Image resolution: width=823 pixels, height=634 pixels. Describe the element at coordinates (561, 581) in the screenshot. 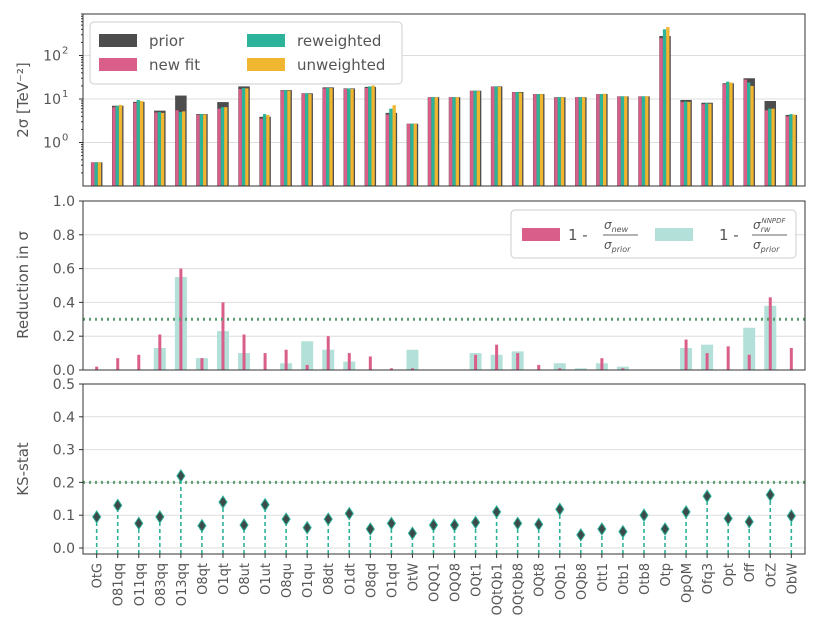

I see `x-tick-label: OQb1` at that location.